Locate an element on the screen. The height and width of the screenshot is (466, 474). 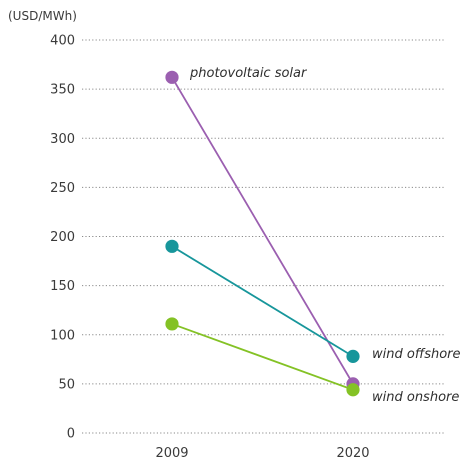
y-tick-label-100: 100 is located at coordinates (62, 335).